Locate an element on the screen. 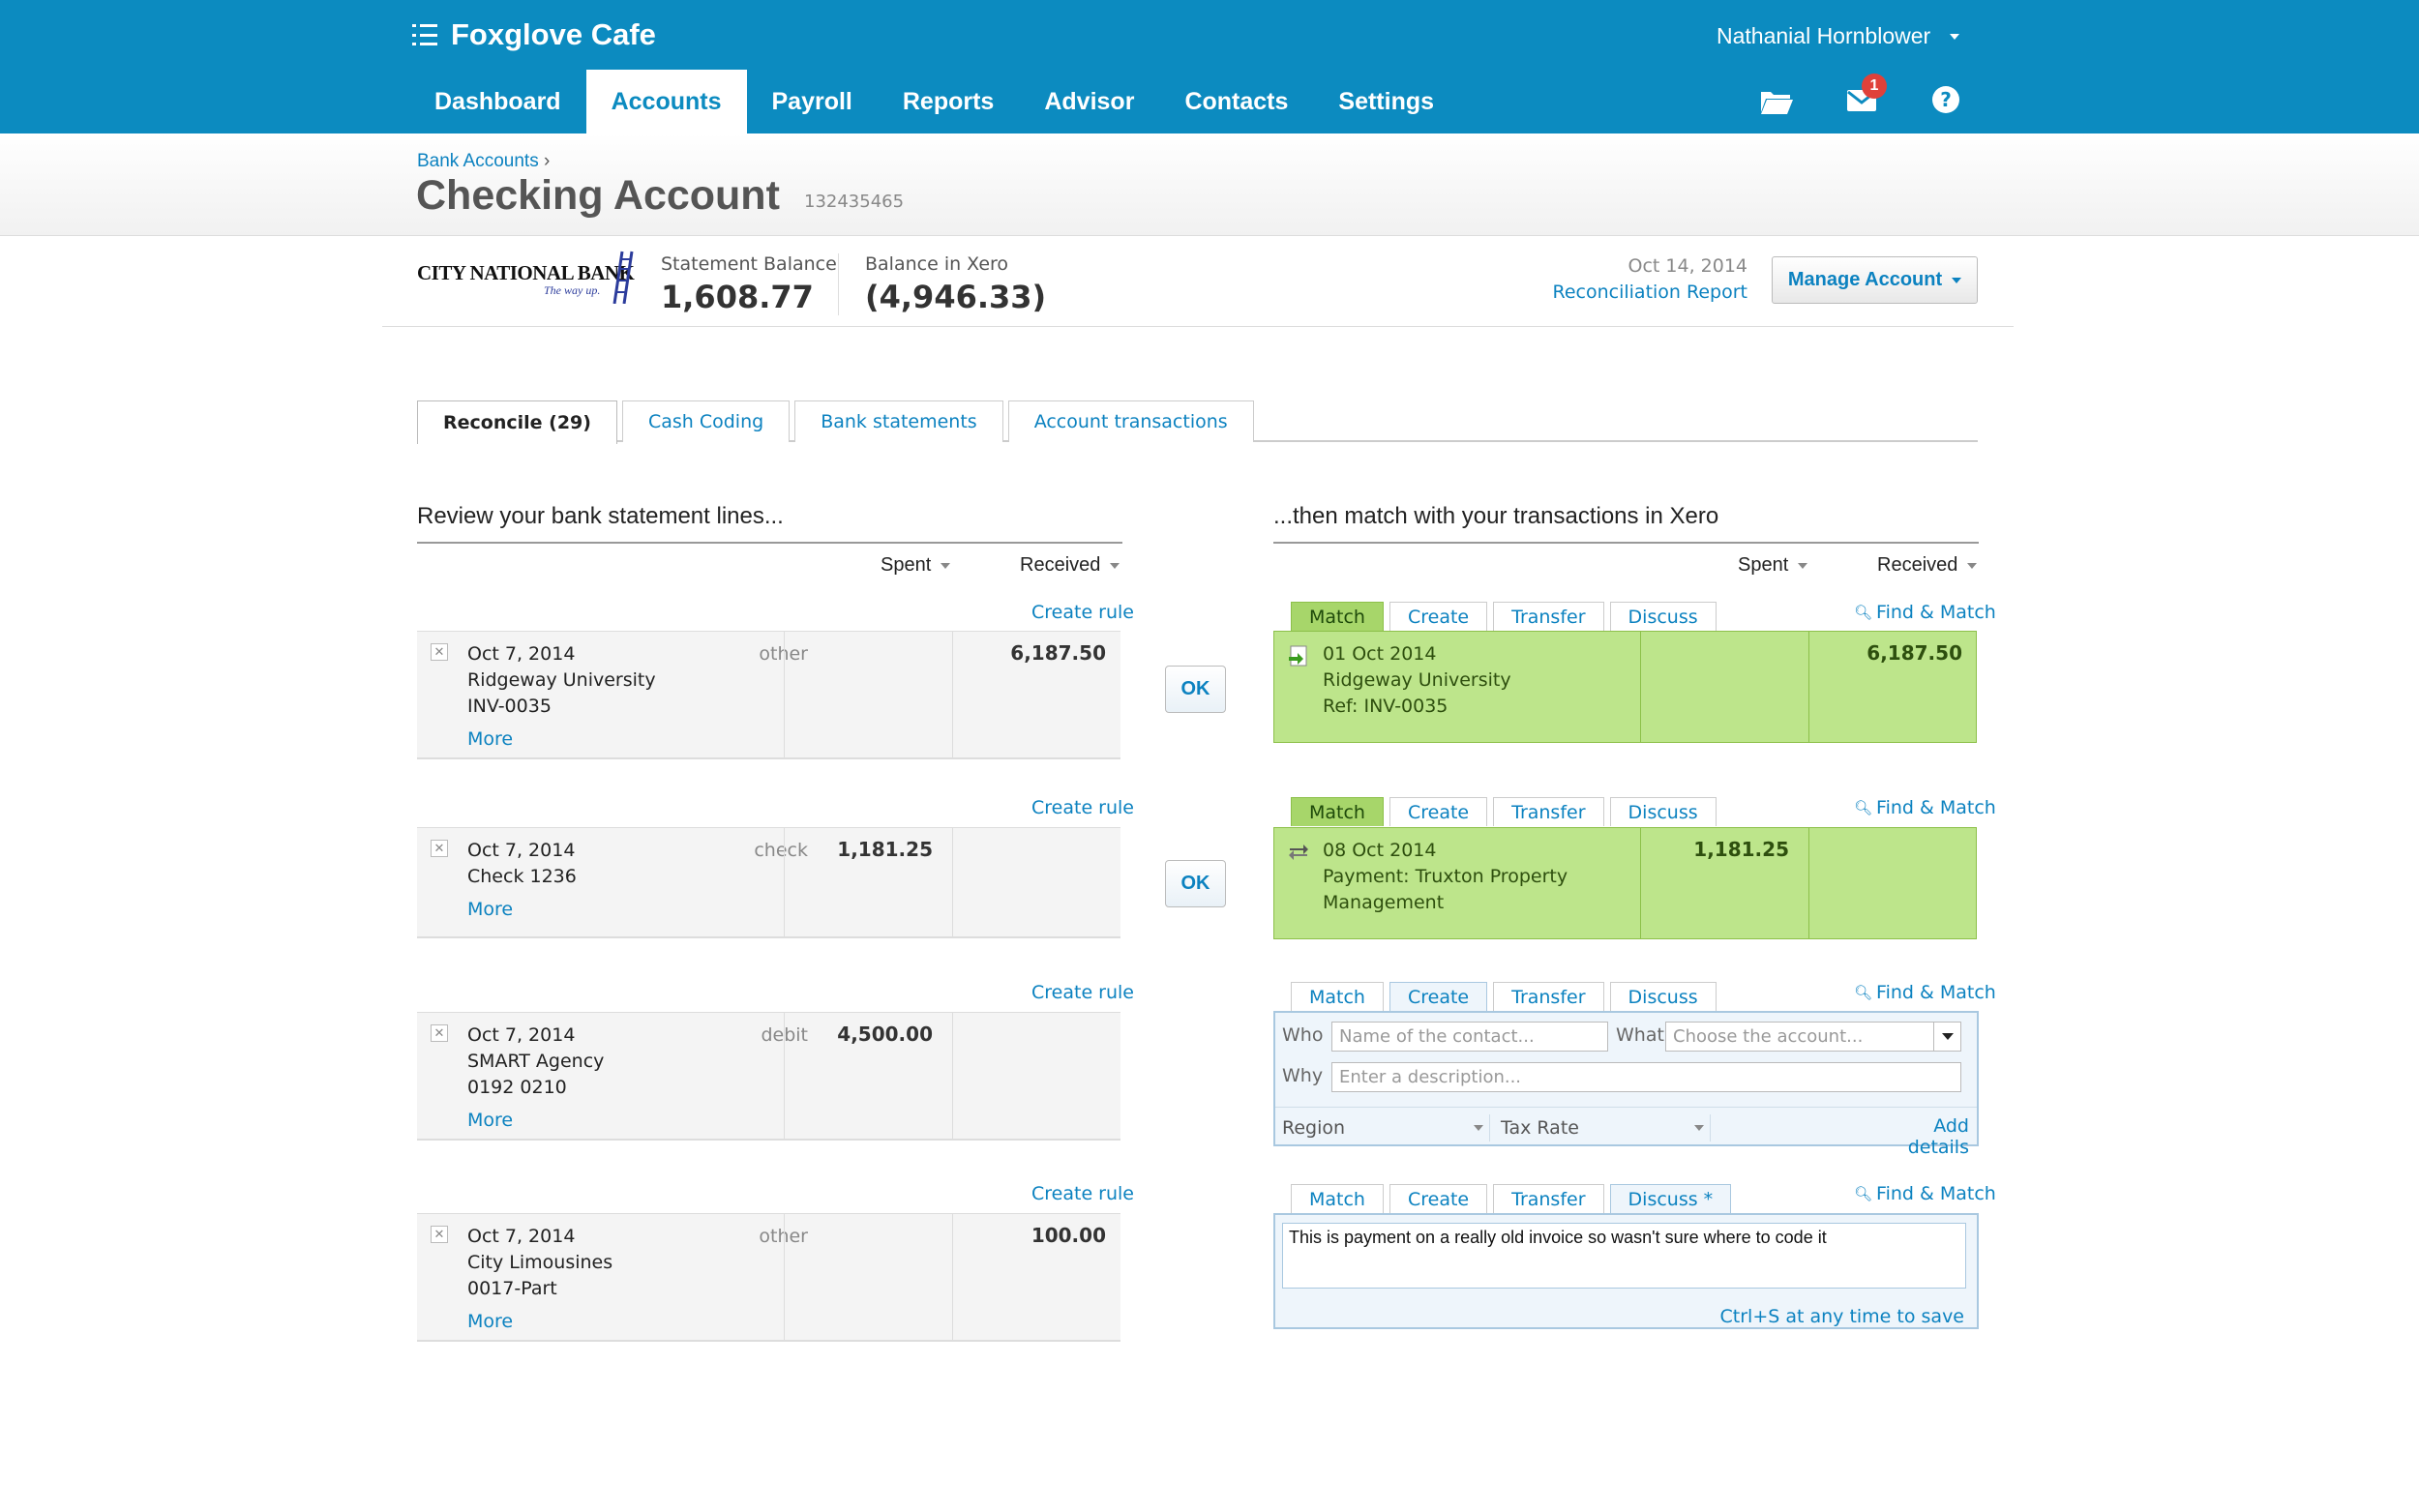 The height and width of the screenshot is (1512, 2419). tab-bank-statements: Bank statements is located at coordinates (899, 421).